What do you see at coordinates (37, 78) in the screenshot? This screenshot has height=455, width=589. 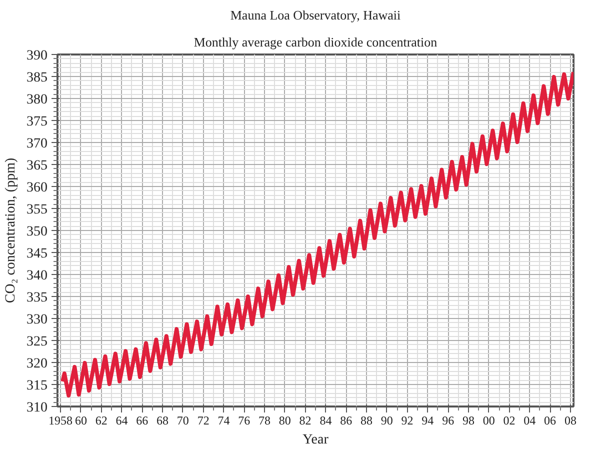 I see `y-tick-label: 385` at bounding box center [37, 78].